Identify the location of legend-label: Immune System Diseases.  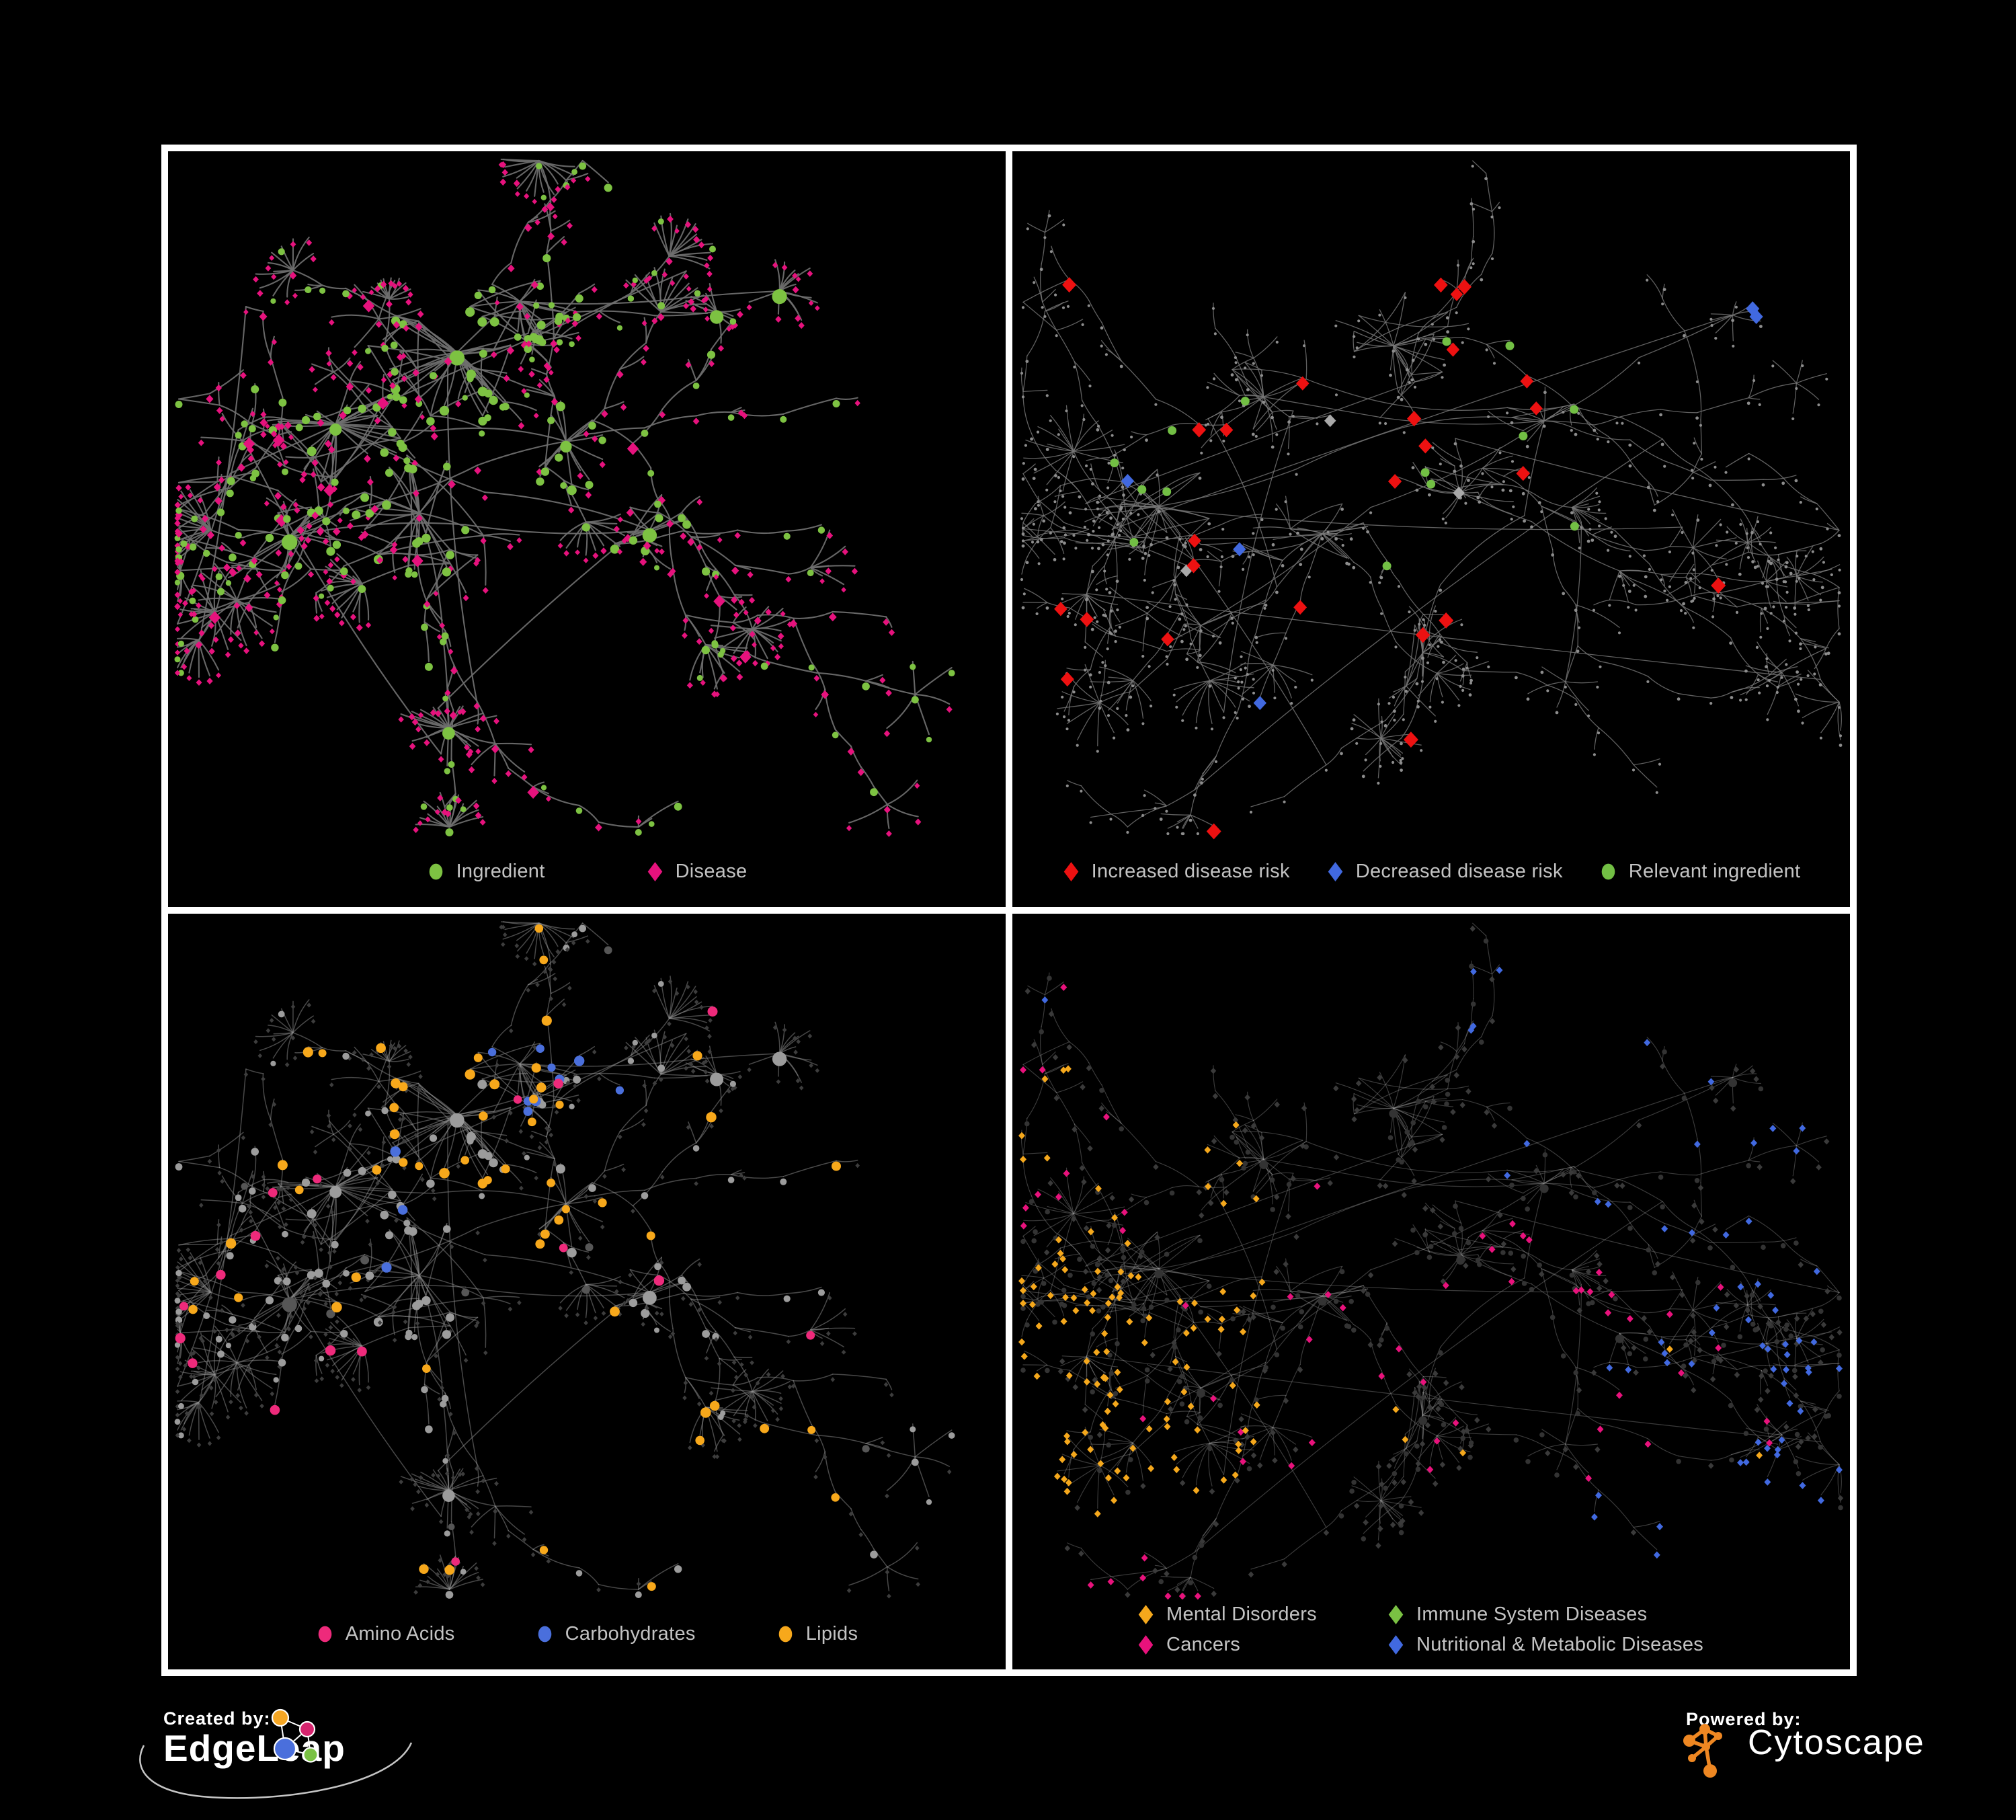
(1532, 1614).